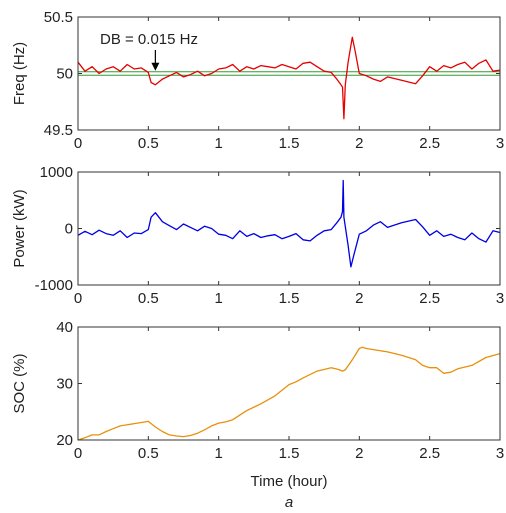 The width and height of the screenshot is (506, 513). I want to click on y-tick-label: 50, so click(64, 74).